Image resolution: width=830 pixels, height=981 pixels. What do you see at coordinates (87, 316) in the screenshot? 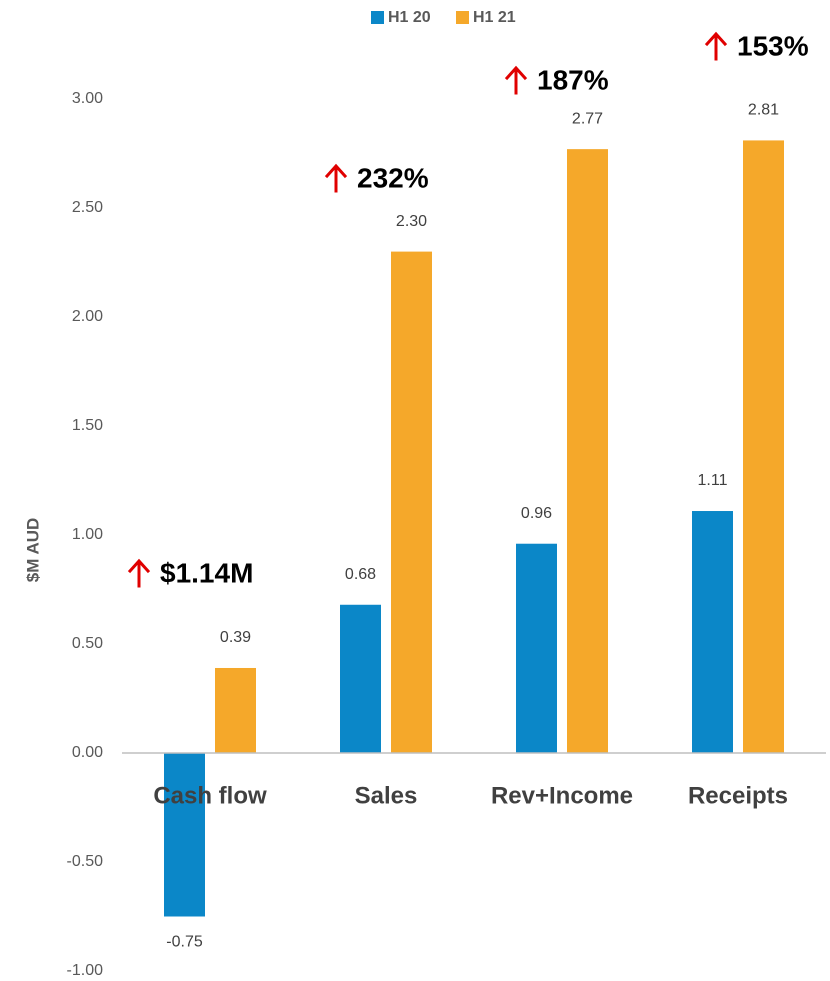
I see `y-tick-label: 2.00` at bounding box center [87, 316].